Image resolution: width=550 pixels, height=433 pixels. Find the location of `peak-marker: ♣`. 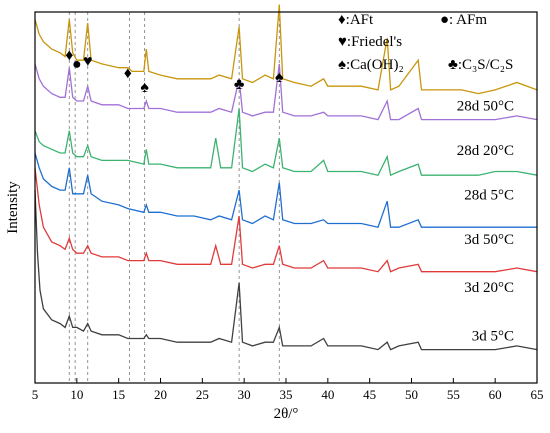

peak-marker: ♣ is located at coordinates (239, 84).